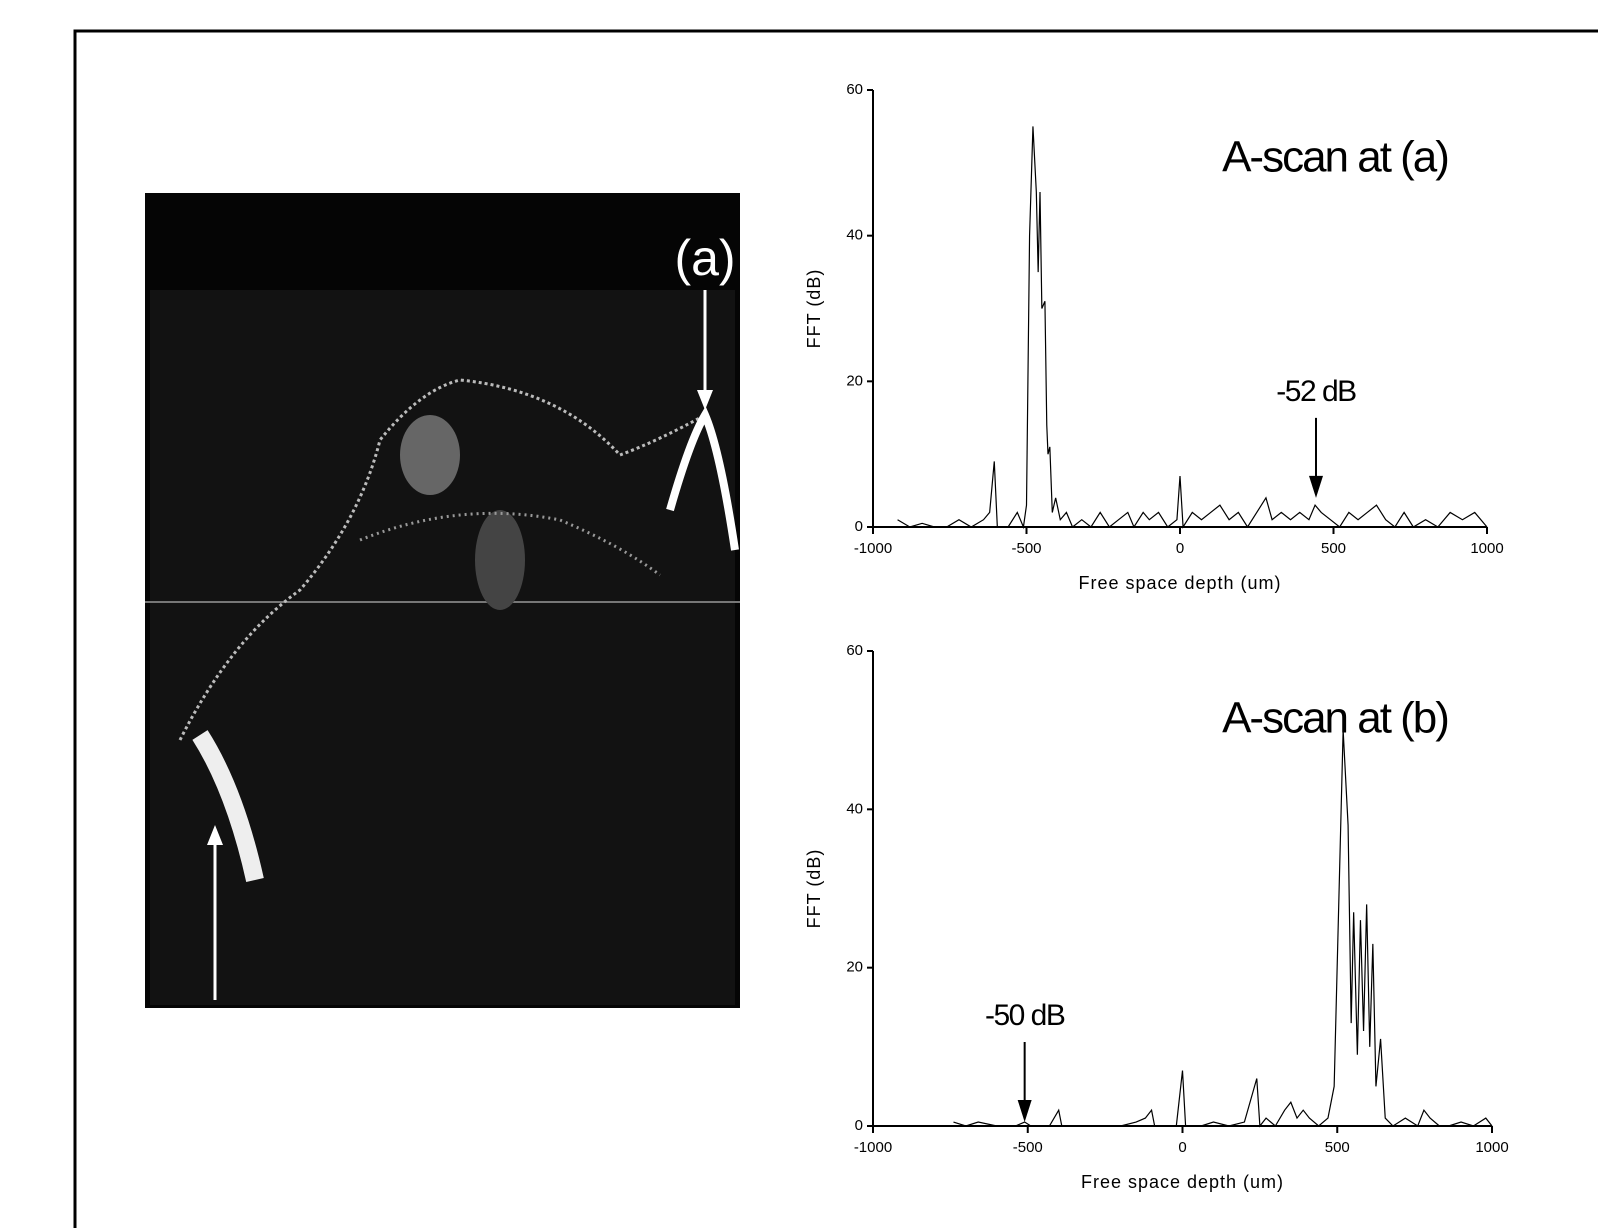 The height and width of the screenshot is (1228, 1598). What do you see at coordinates (1025, 1015) in the screenshot?
I see `annotation-text: -50 dB` at bounding box center [1025, 1015].